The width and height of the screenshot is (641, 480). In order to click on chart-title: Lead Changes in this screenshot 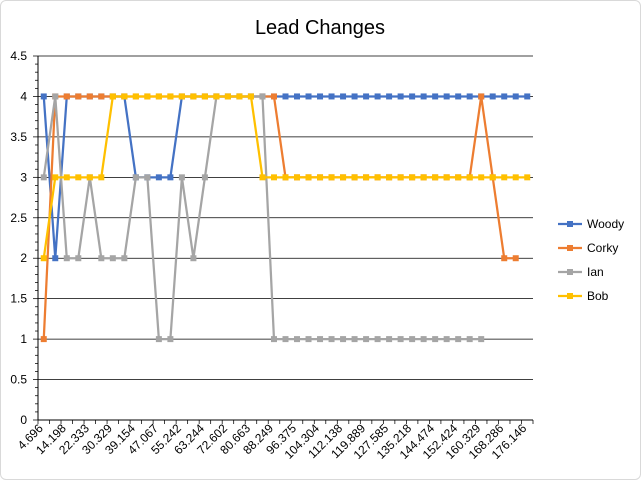, I will do `click(320, 28)`.